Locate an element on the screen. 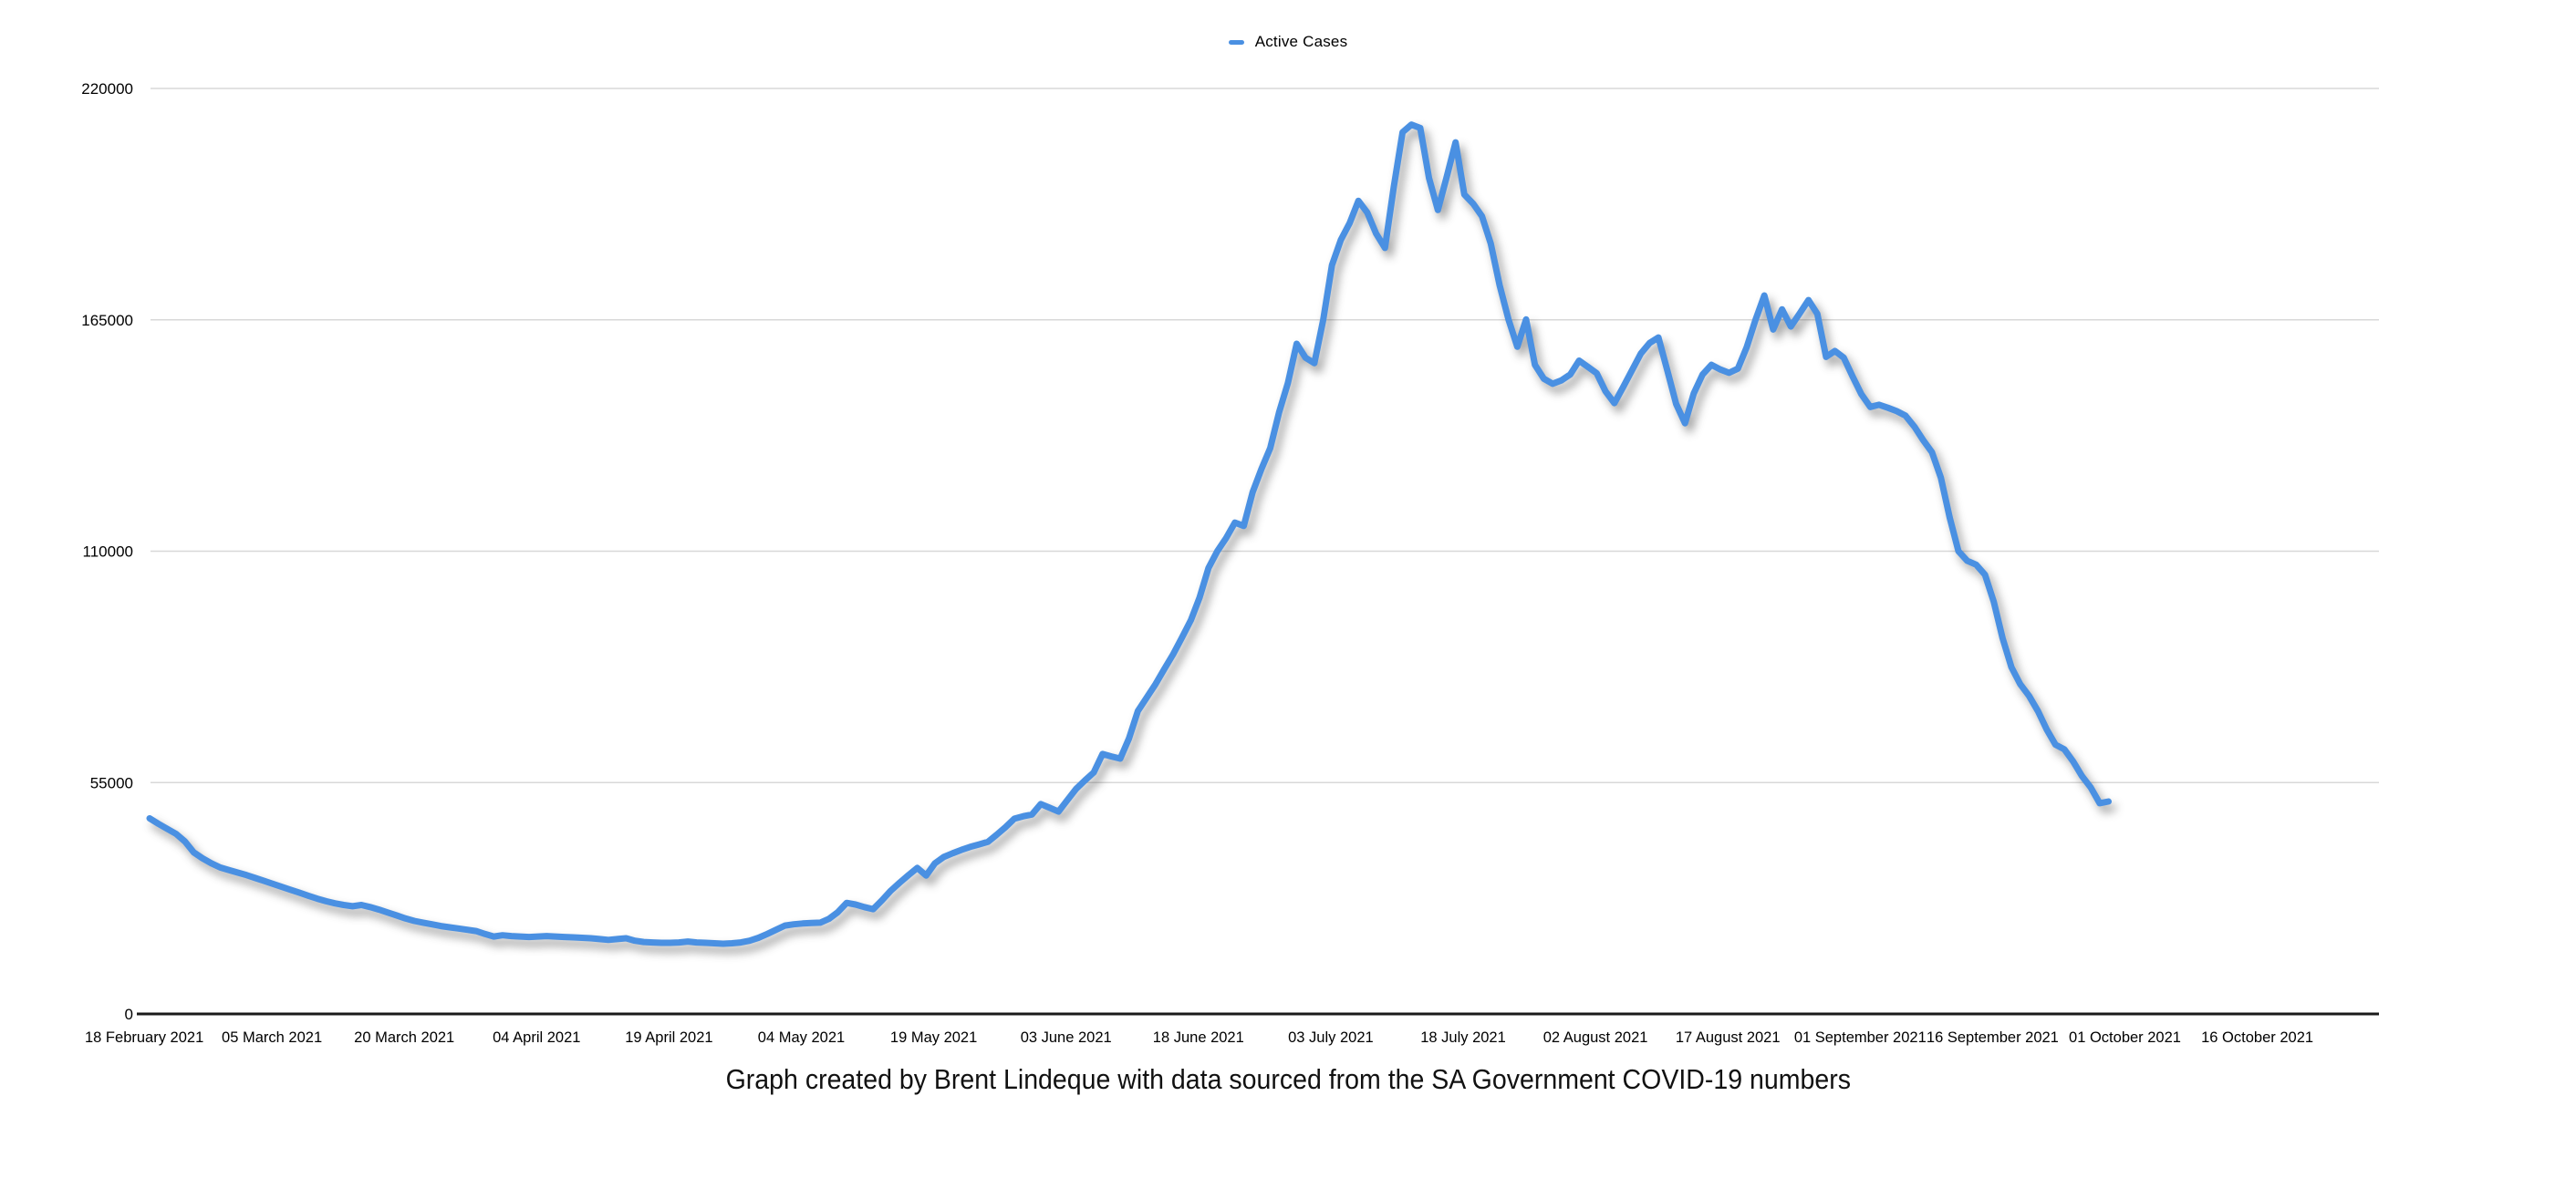  x-axis-label-05-march-2021: 05 March 2021 is located at coordinates (272, 1037).